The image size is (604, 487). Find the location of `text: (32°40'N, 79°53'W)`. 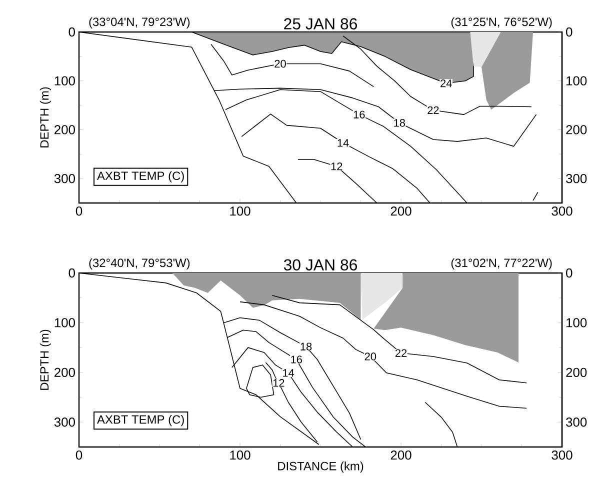

text: (32°40'N, 79°53'W) is located at coordinates (139, 264).